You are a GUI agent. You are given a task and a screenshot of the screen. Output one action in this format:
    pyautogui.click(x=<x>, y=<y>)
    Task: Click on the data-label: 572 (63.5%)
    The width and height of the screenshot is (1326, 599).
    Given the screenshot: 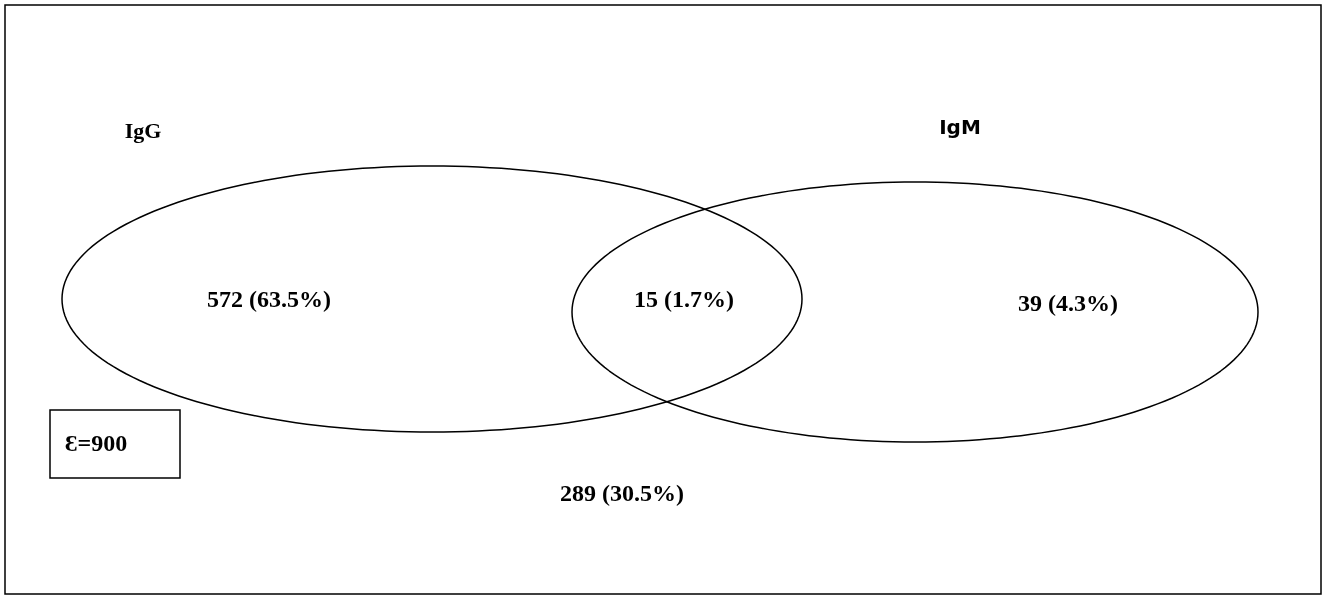 What is the action you would take?
    pyautogui.click(x=269, y=299)
    